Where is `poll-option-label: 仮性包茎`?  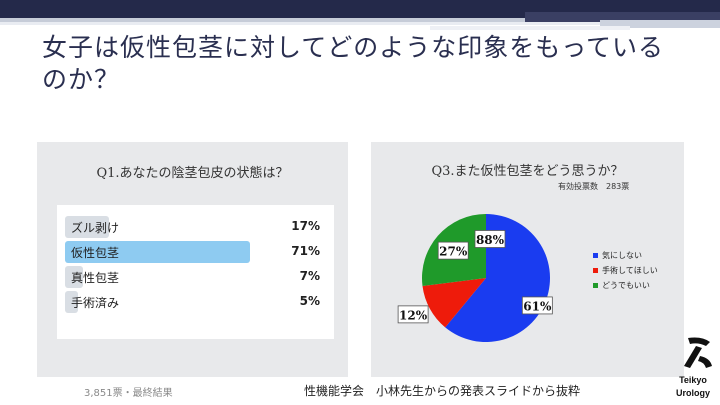
poll-option-label: 仮性包茎 is located at coordinates (95, 253).